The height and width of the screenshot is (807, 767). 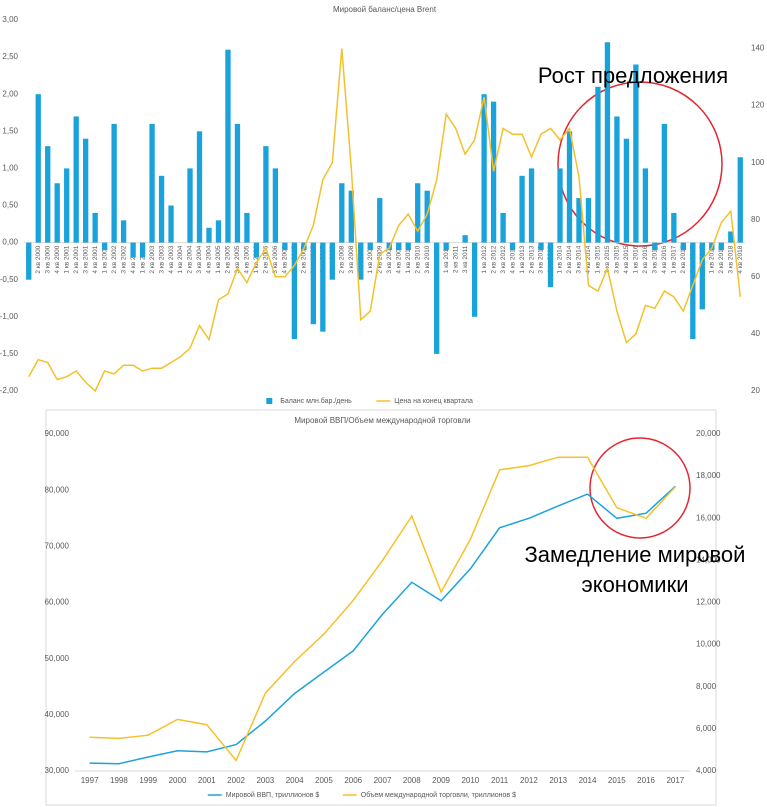 I want to click on y-tick-label: -1,00, so click(x=9, y=316).